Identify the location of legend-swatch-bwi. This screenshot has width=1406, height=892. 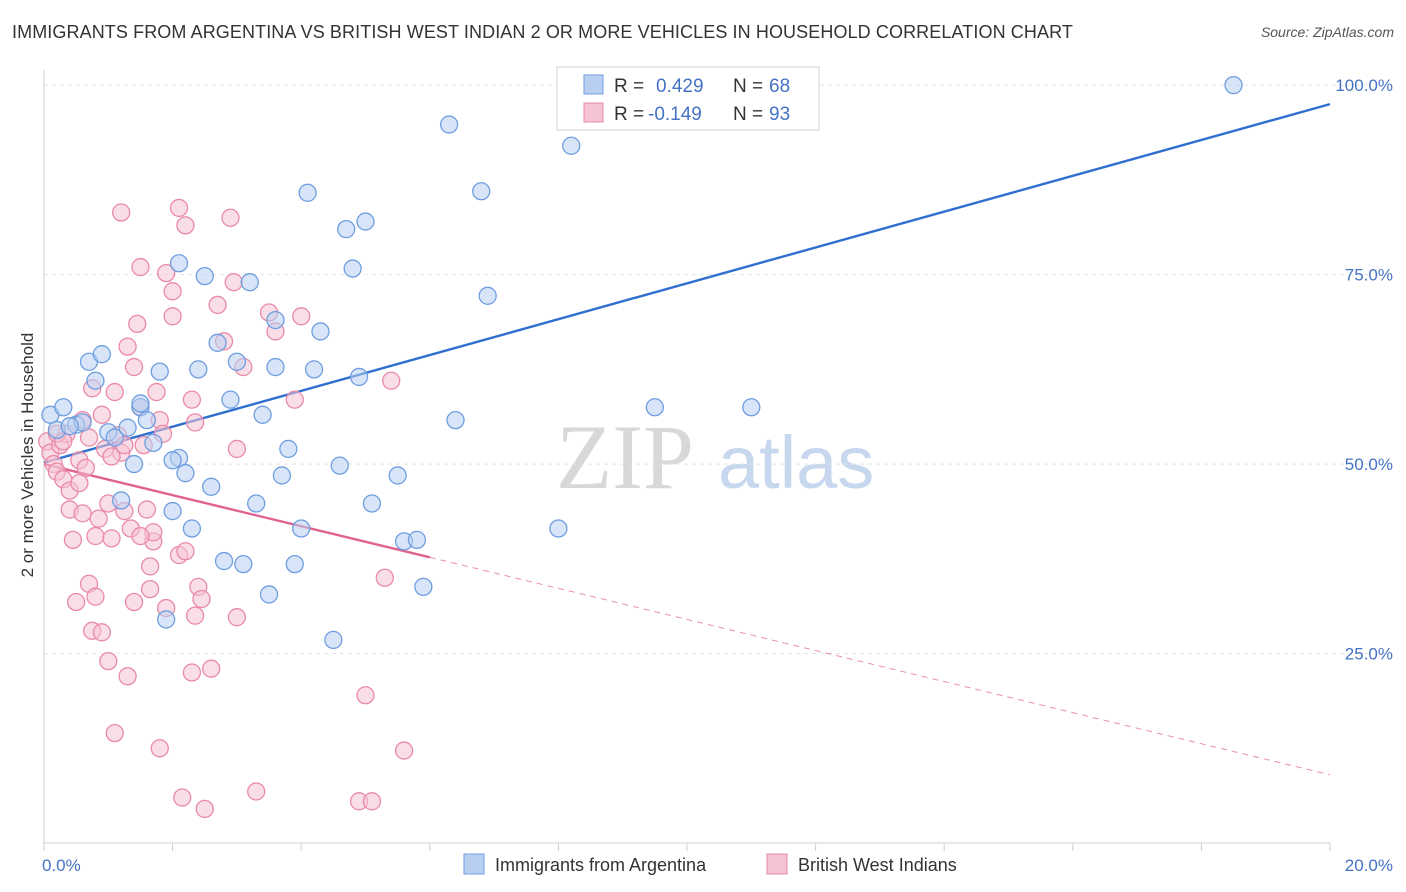
(777, 864).